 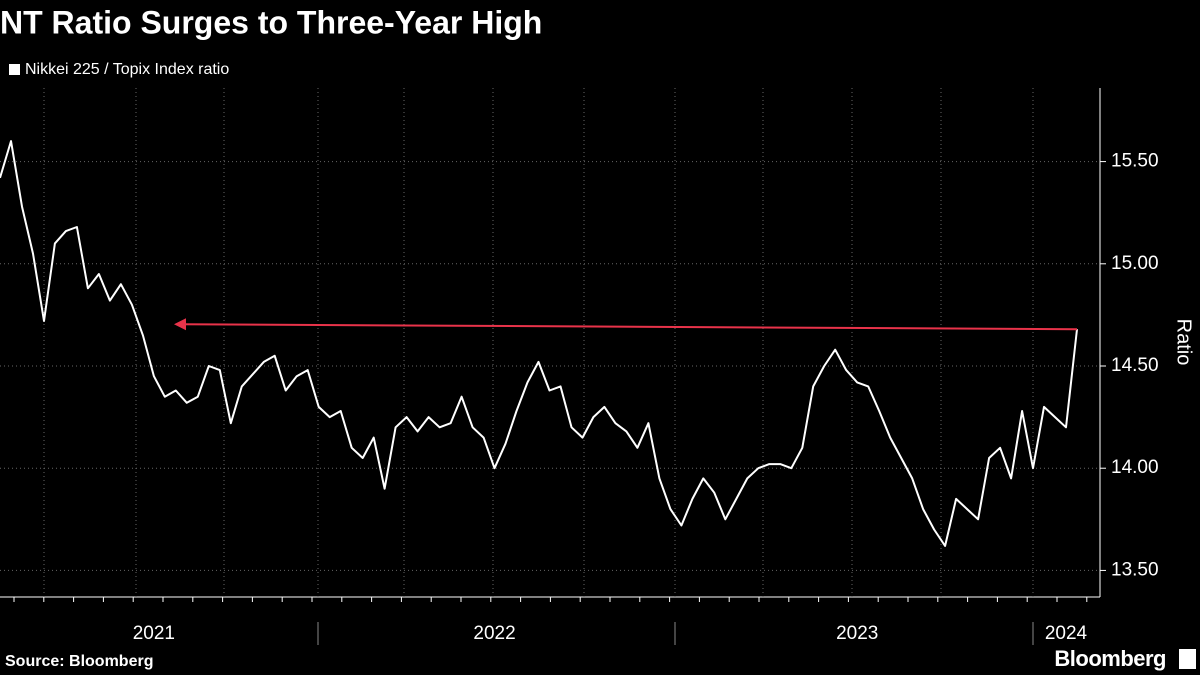 What do you see at coordinates (14, 69) in the screenshot?
I see `legend-swatch` at bounding box center [14, 69].